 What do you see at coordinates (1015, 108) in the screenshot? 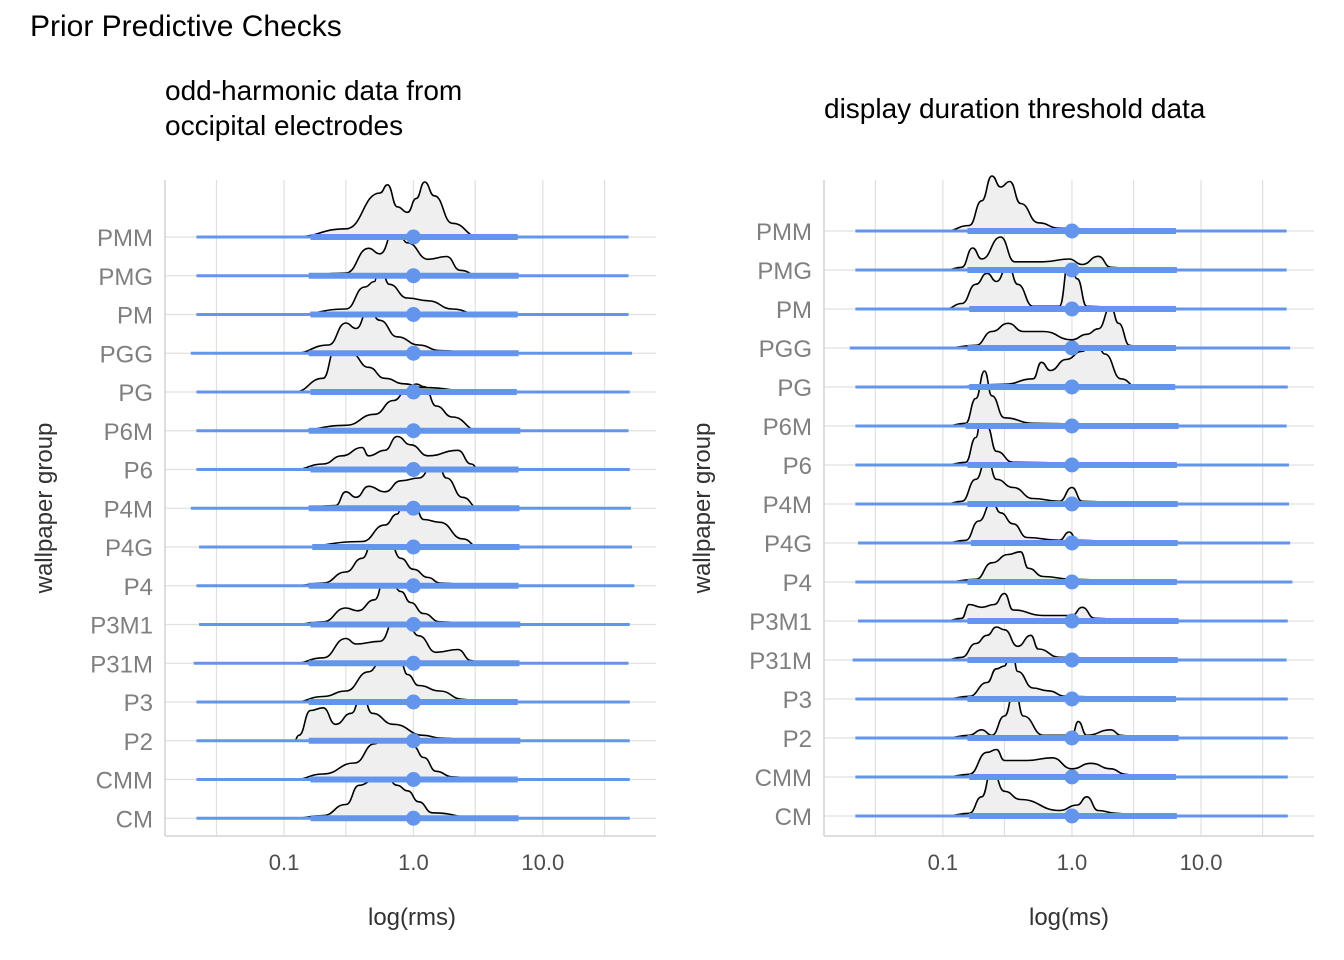
I see `chart-title-line: display duration threshold data` at bounding box center [1015, 108].